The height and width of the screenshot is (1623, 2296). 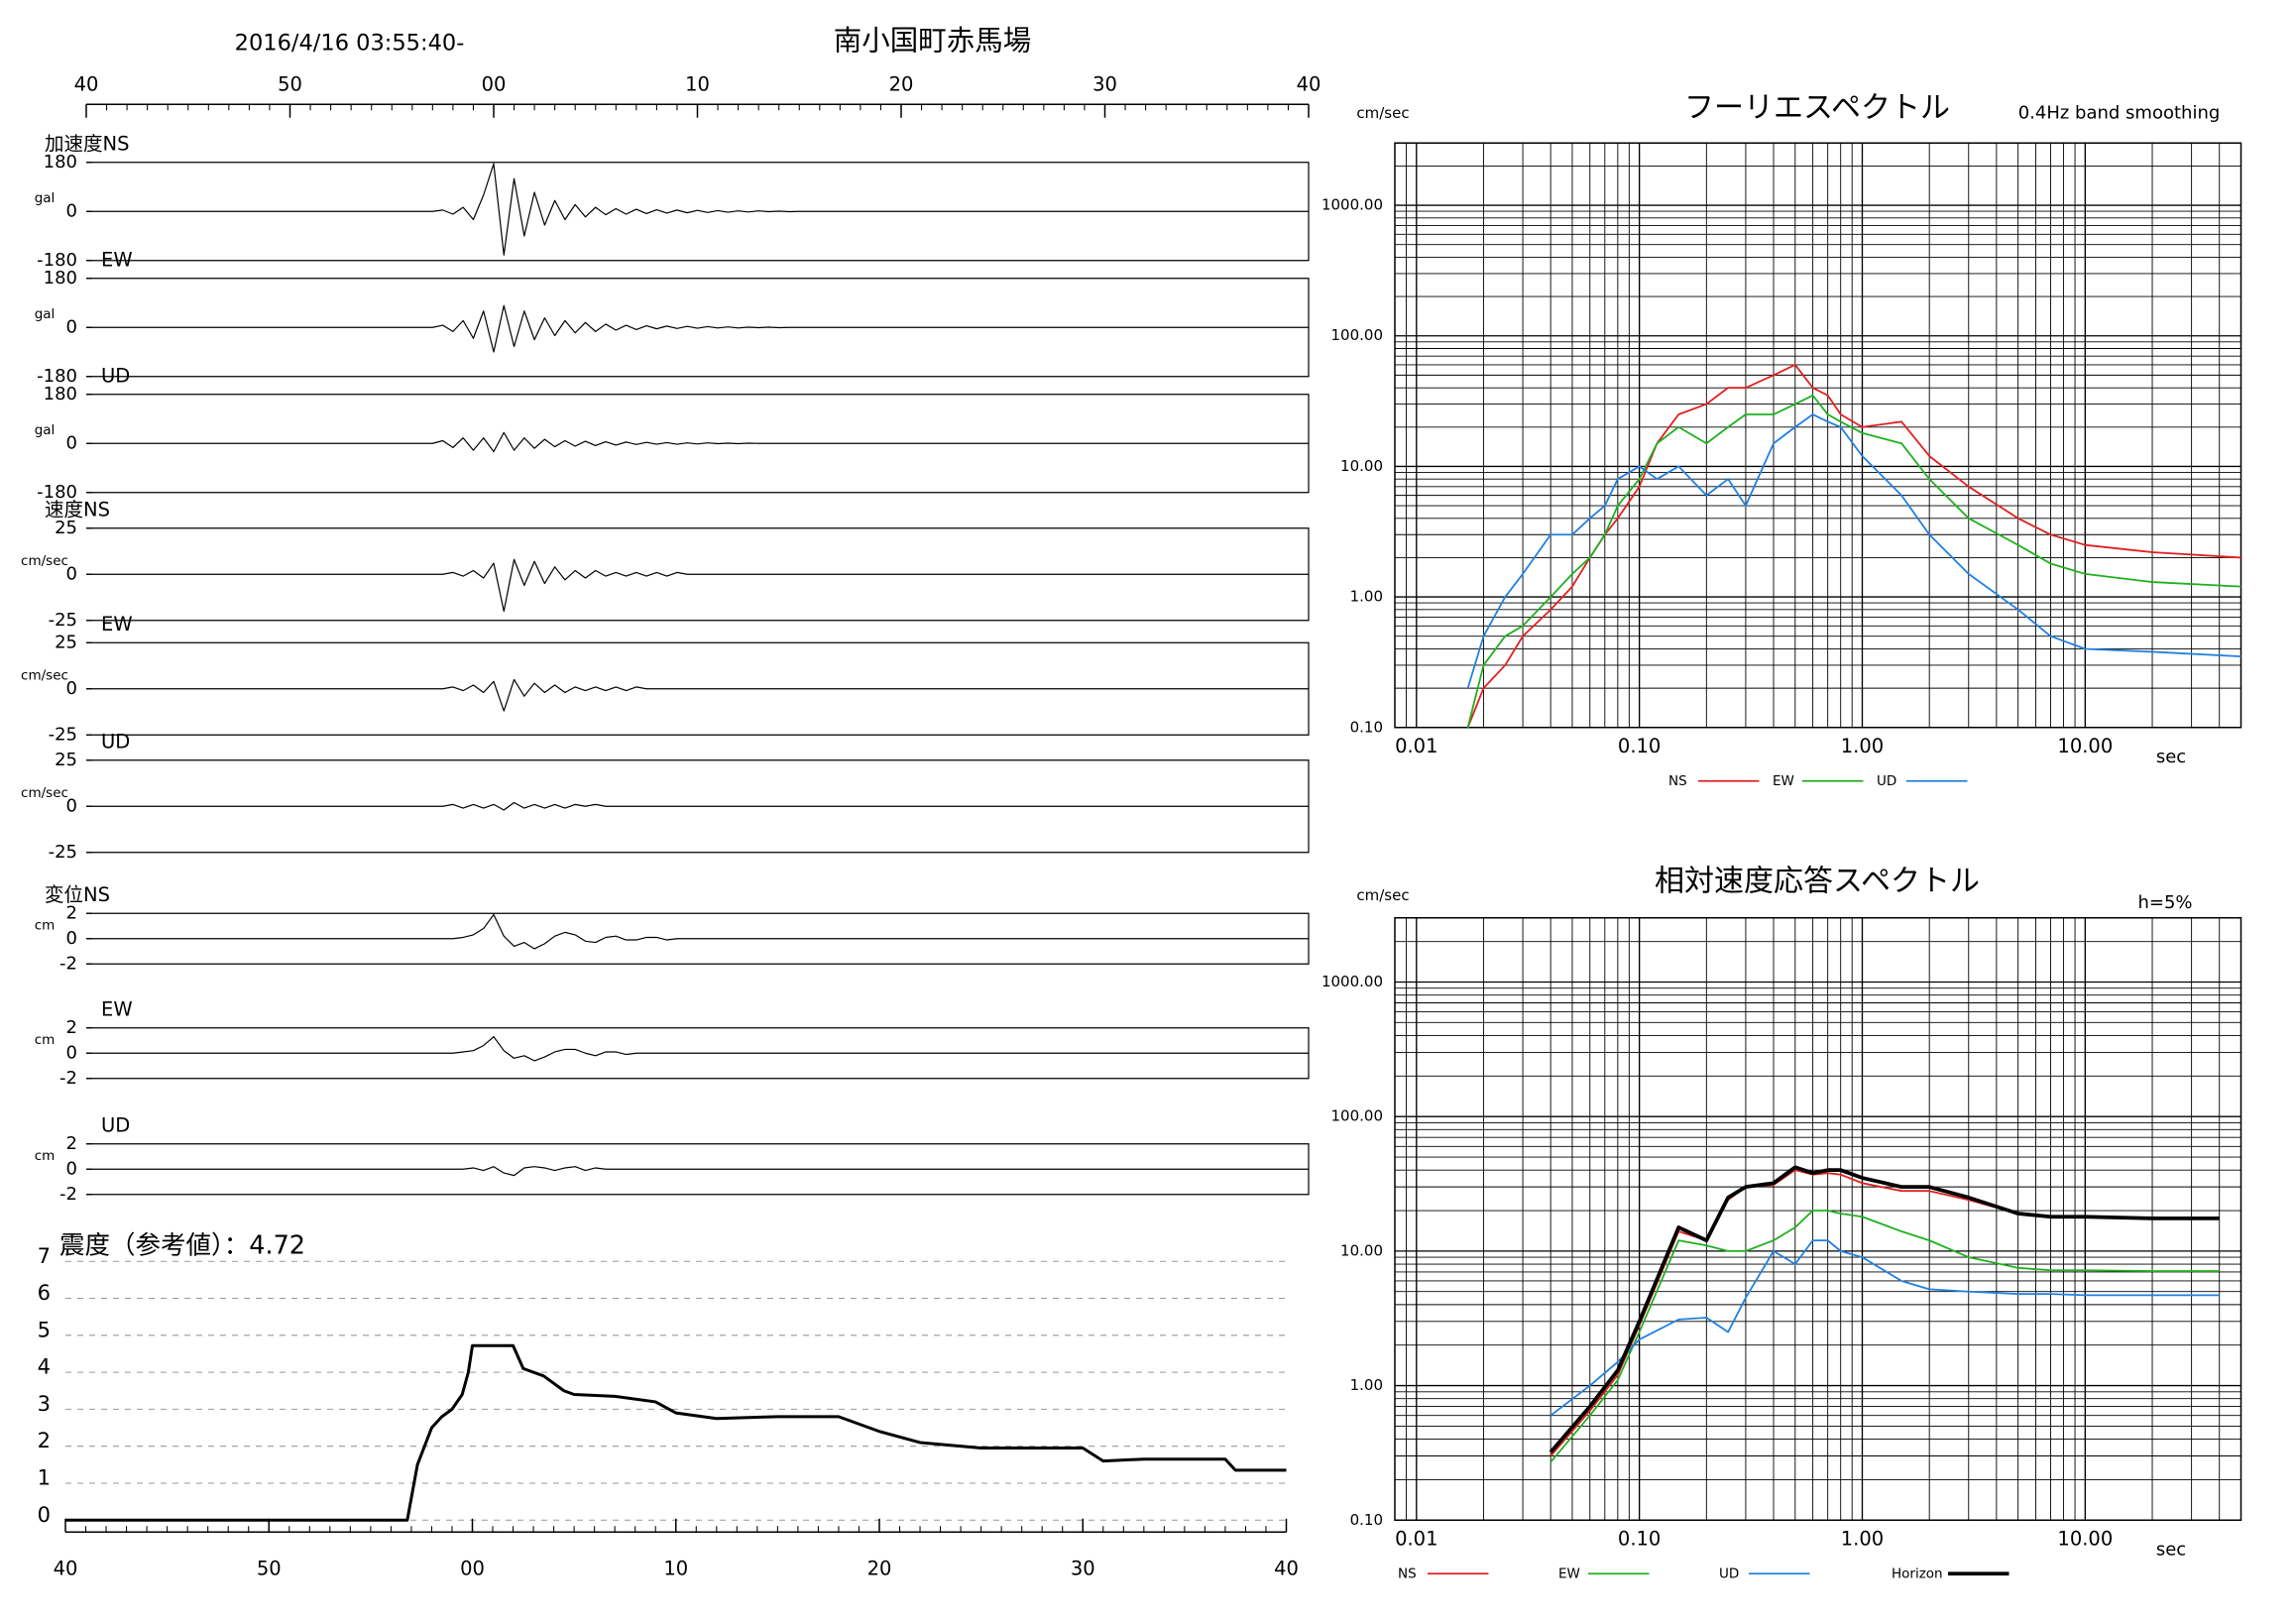 What do you see at coordinates (675, 1568) in the screenshot?
I see `x-tick-label: 10` at bounding box center [675, 1568].